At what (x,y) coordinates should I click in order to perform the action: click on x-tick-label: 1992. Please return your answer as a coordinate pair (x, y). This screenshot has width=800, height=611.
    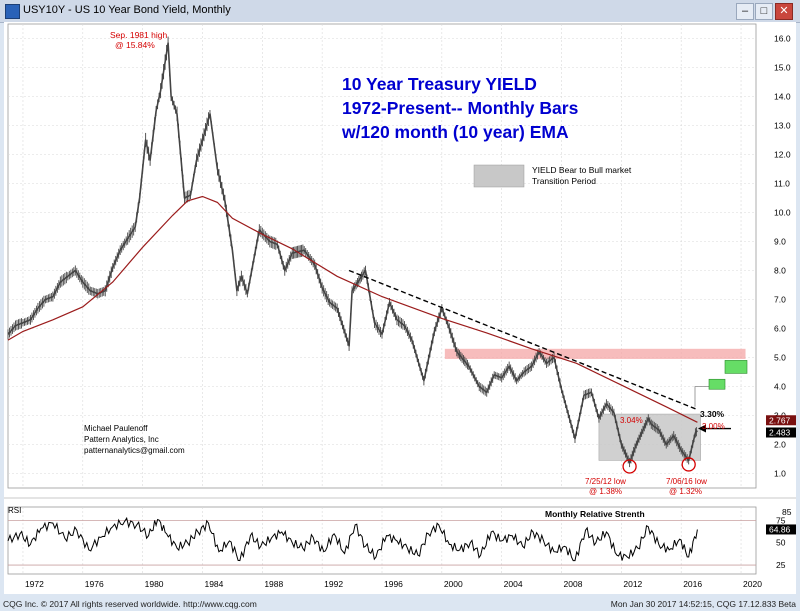
    Looking at the image, I should click on (333, 584).